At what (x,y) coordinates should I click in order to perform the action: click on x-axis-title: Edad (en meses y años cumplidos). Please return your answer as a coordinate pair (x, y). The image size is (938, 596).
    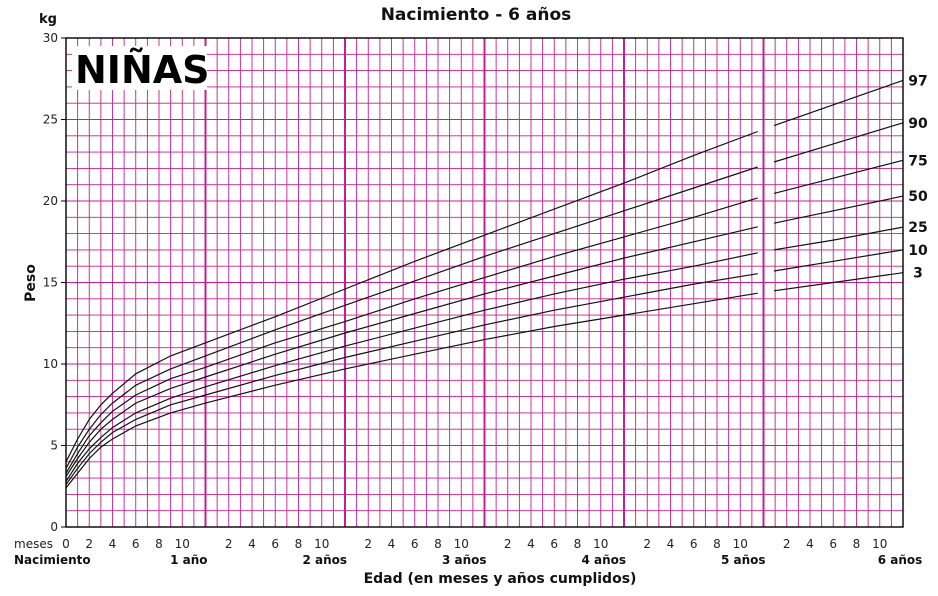
    Looking at the image, I should click on (500, 579).